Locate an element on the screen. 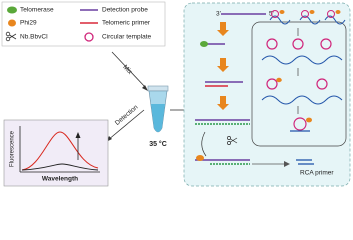 This screenshot has height=240, width=353. mix-label: Mix is located at coordinates (127, 70).